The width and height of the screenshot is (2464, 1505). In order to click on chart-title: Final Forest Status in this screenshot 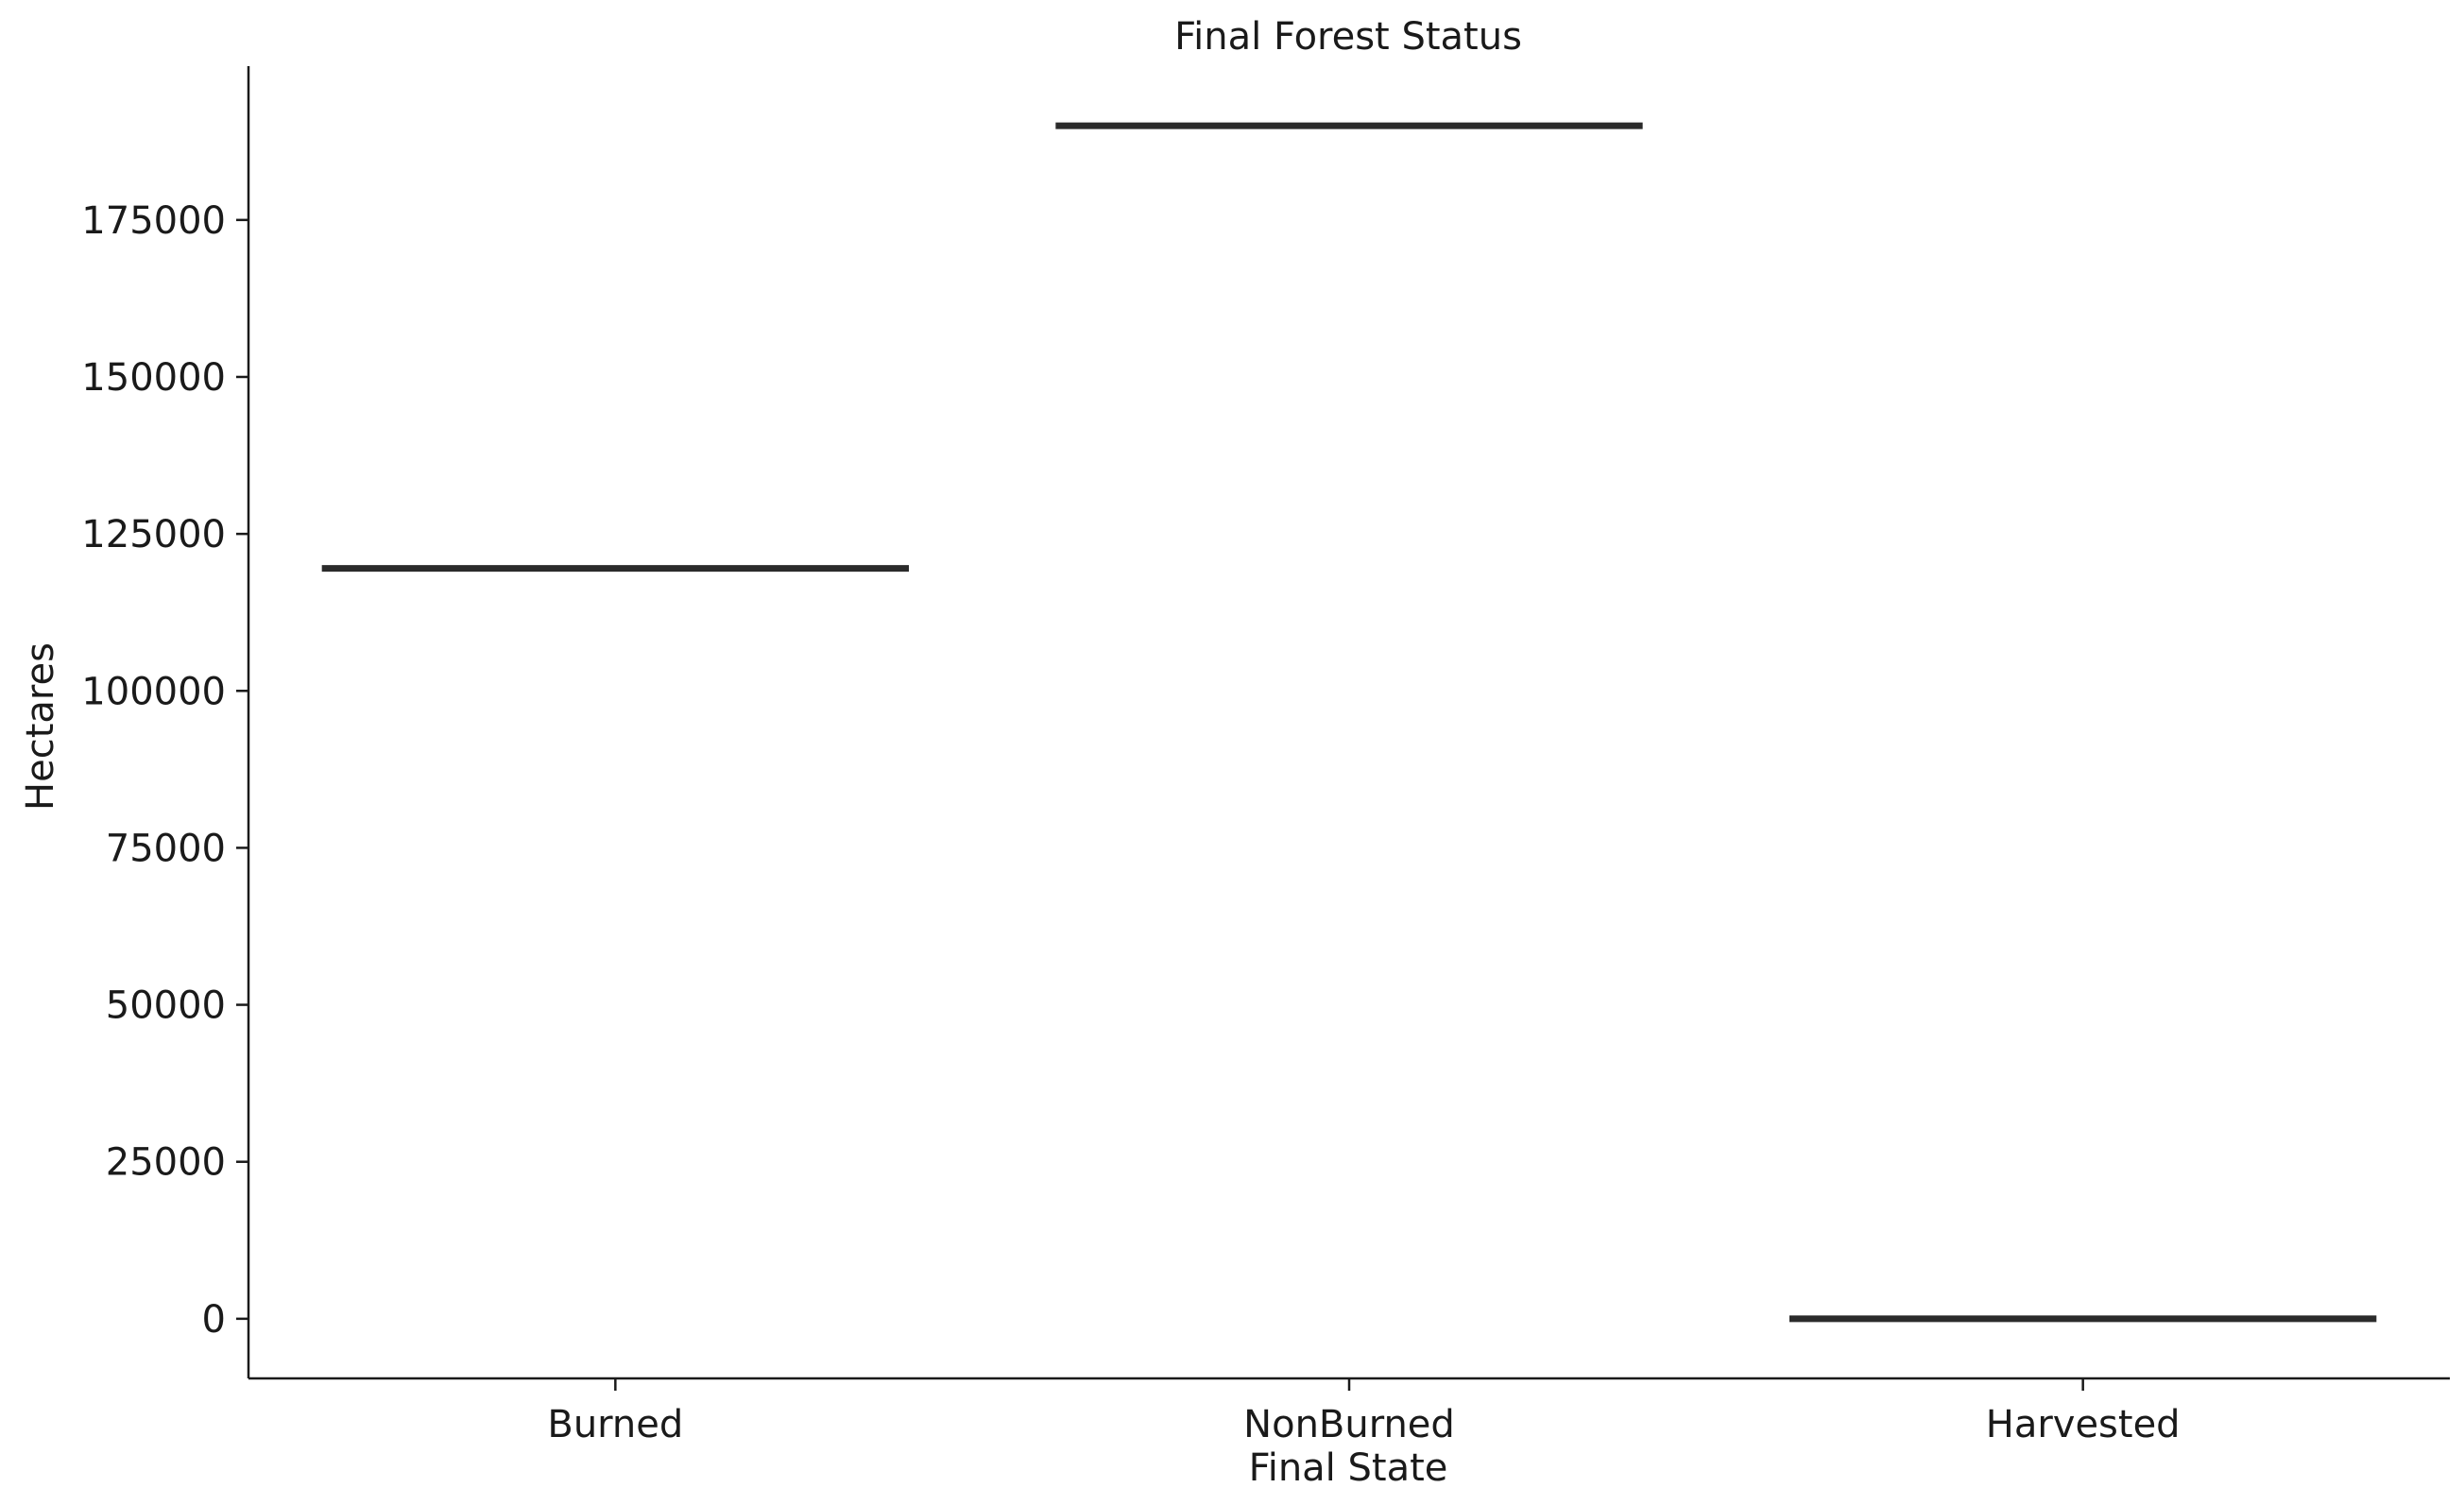, I will do `click(1348, 37)`.